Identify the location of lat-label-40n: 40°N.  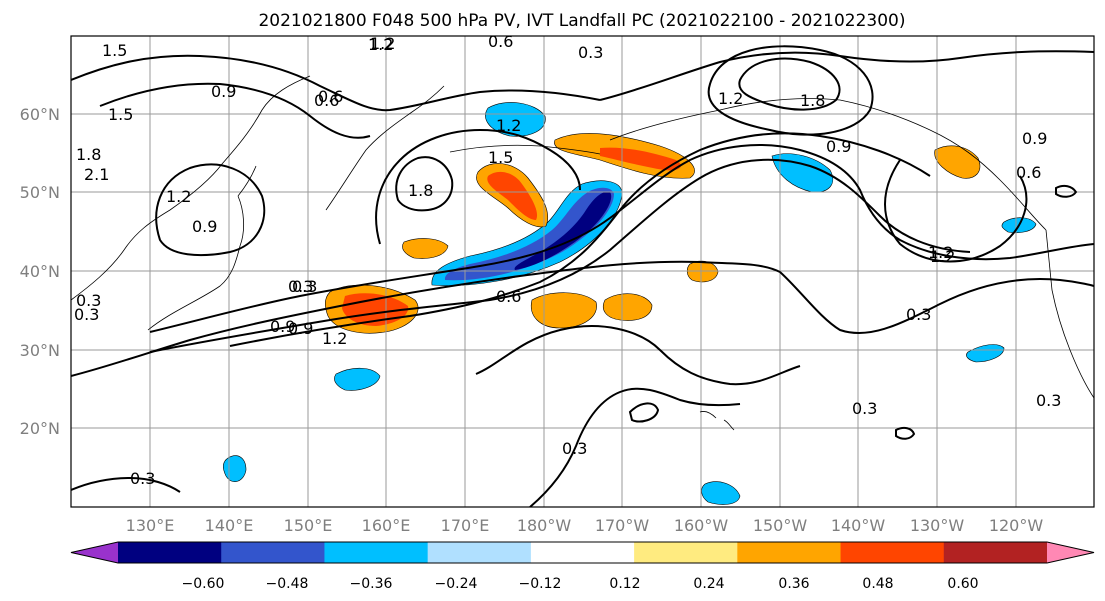
(40, 271).